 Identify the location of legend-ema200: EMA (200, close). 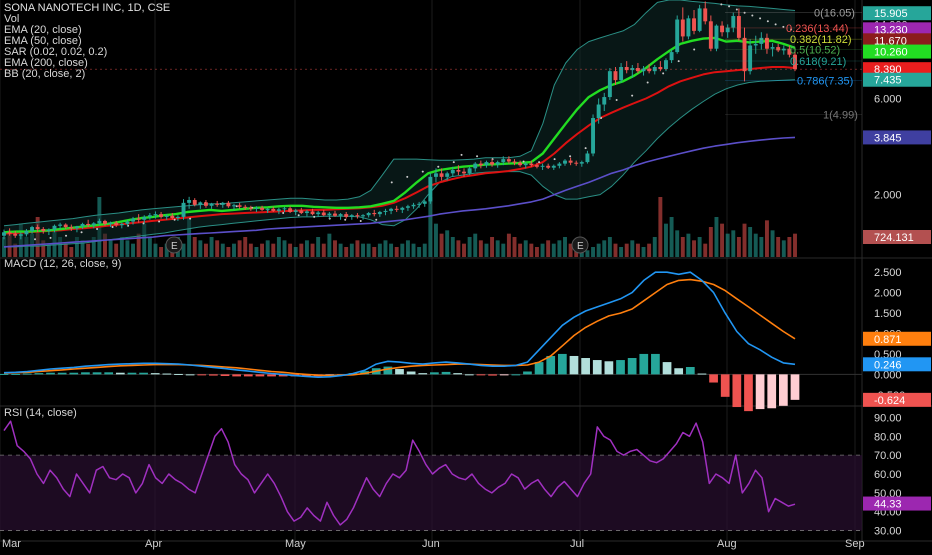
(46, 63).